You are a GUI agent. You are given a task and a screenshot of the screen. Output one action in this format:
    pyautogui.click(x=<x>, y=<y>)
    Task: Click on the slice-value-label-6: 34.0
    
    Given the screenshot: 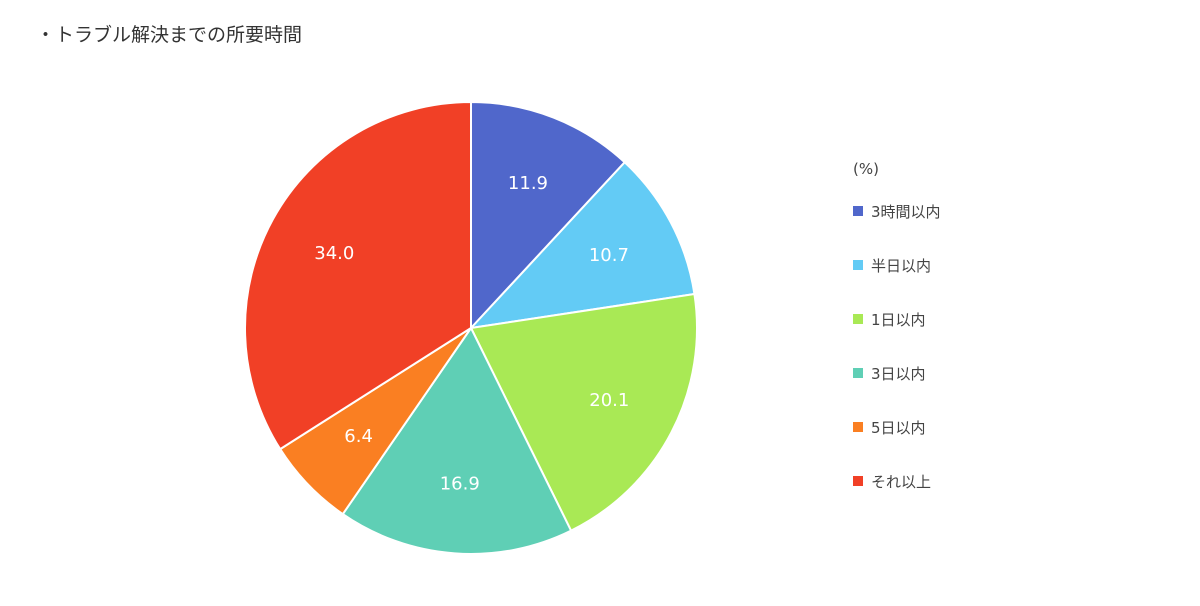 What is the action you would take?
    pyautogui.click(x=334, y=253)
    